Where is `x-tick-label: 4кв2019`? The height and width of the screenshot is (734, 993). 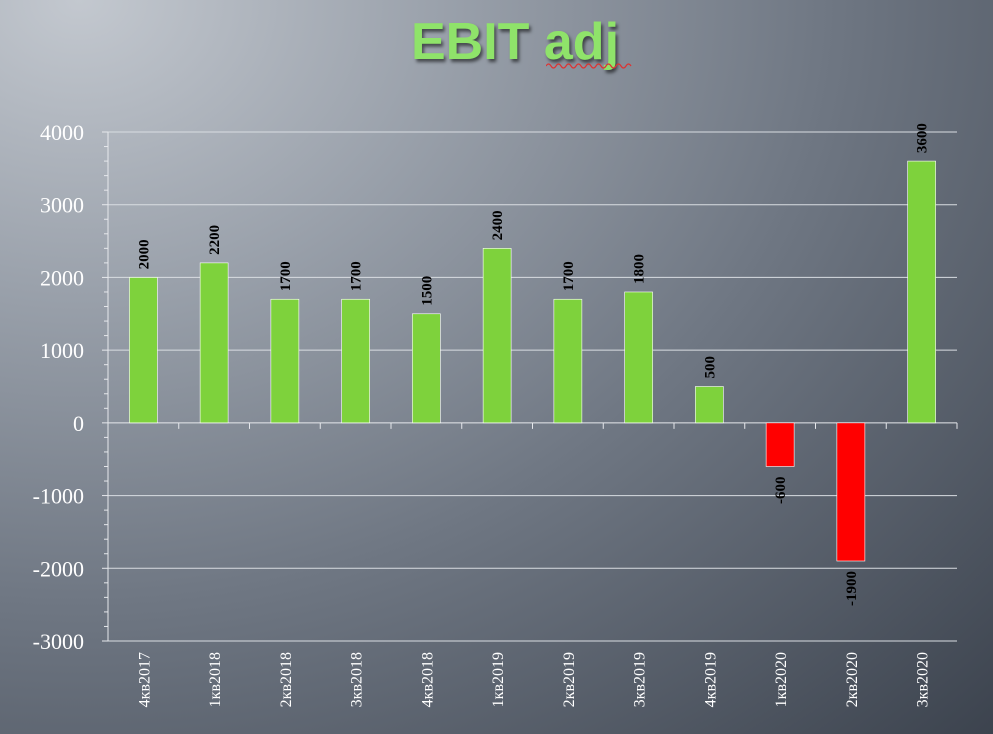 x-tick-label: 4кв2019 is located at coordinates (710, 679).